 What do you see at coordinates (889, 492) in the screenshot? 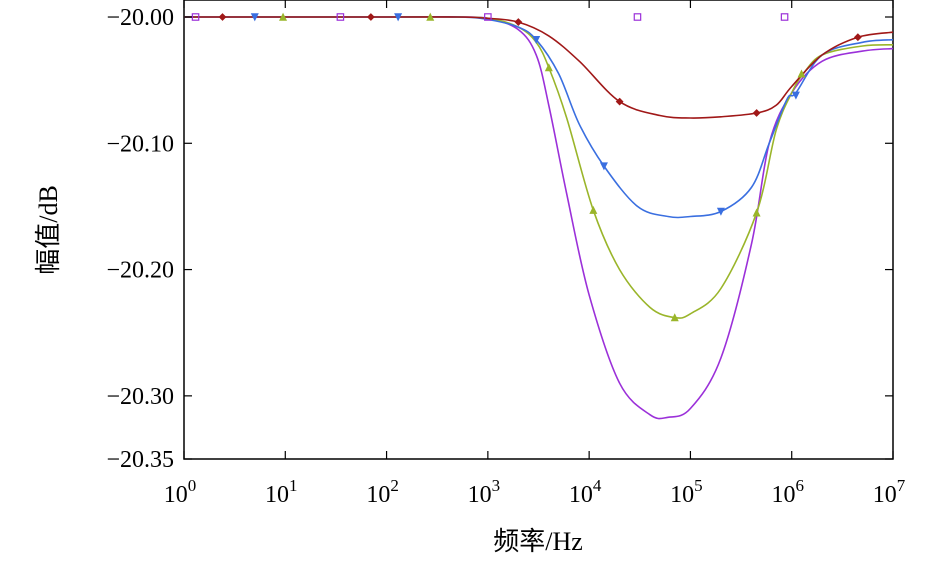
I see `x-tick-label: 10⁷` at bounding box center [889, 492].